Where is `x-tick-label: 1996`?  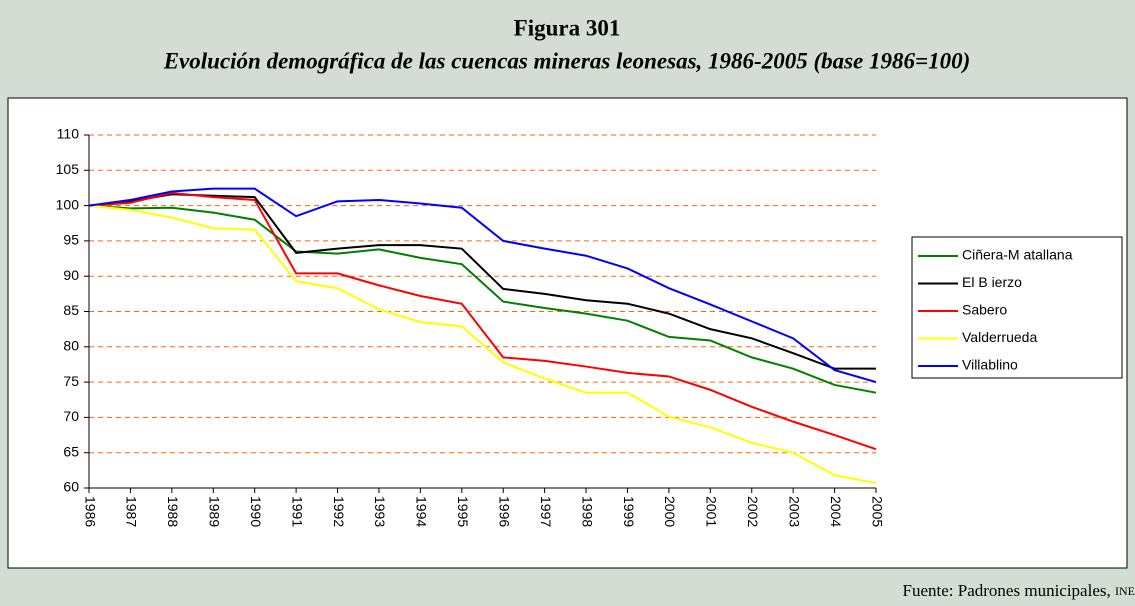
x-tick-label: 1996 is located at coordinates (505, 511).